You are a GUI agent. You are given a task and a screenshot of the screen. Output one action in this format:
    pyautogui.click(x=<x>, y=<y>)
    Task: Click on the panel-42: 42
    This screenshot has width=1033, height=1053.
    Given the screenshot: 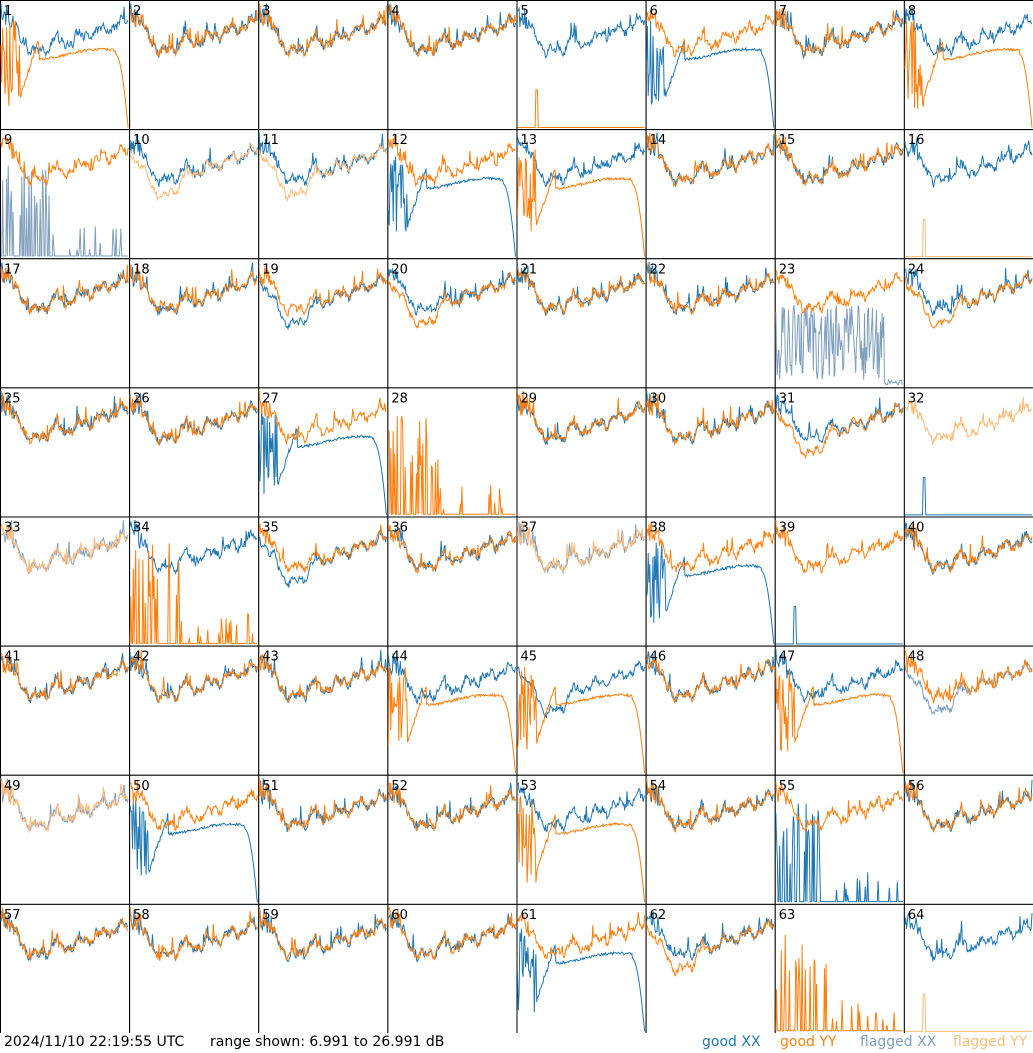 What is the action you would take?
    pyautogui.click(x=194, y=710)
    